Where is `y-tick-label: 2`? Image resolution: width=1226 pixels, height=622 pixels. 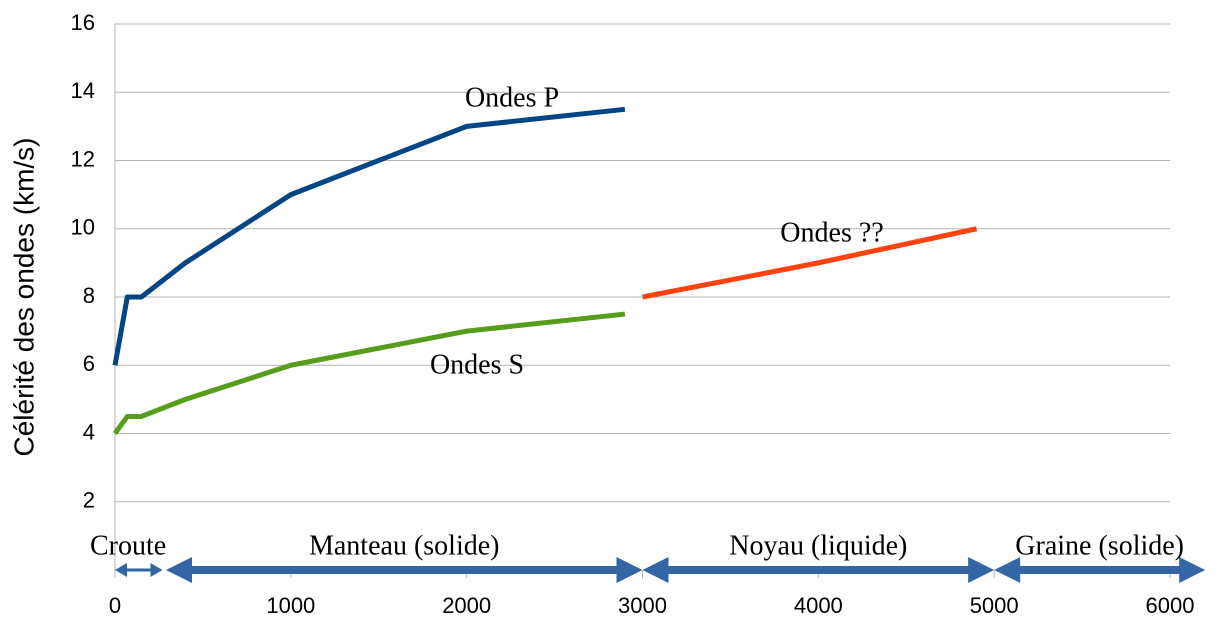 y-tick-label: 2 is located at coordinates (89, 500).